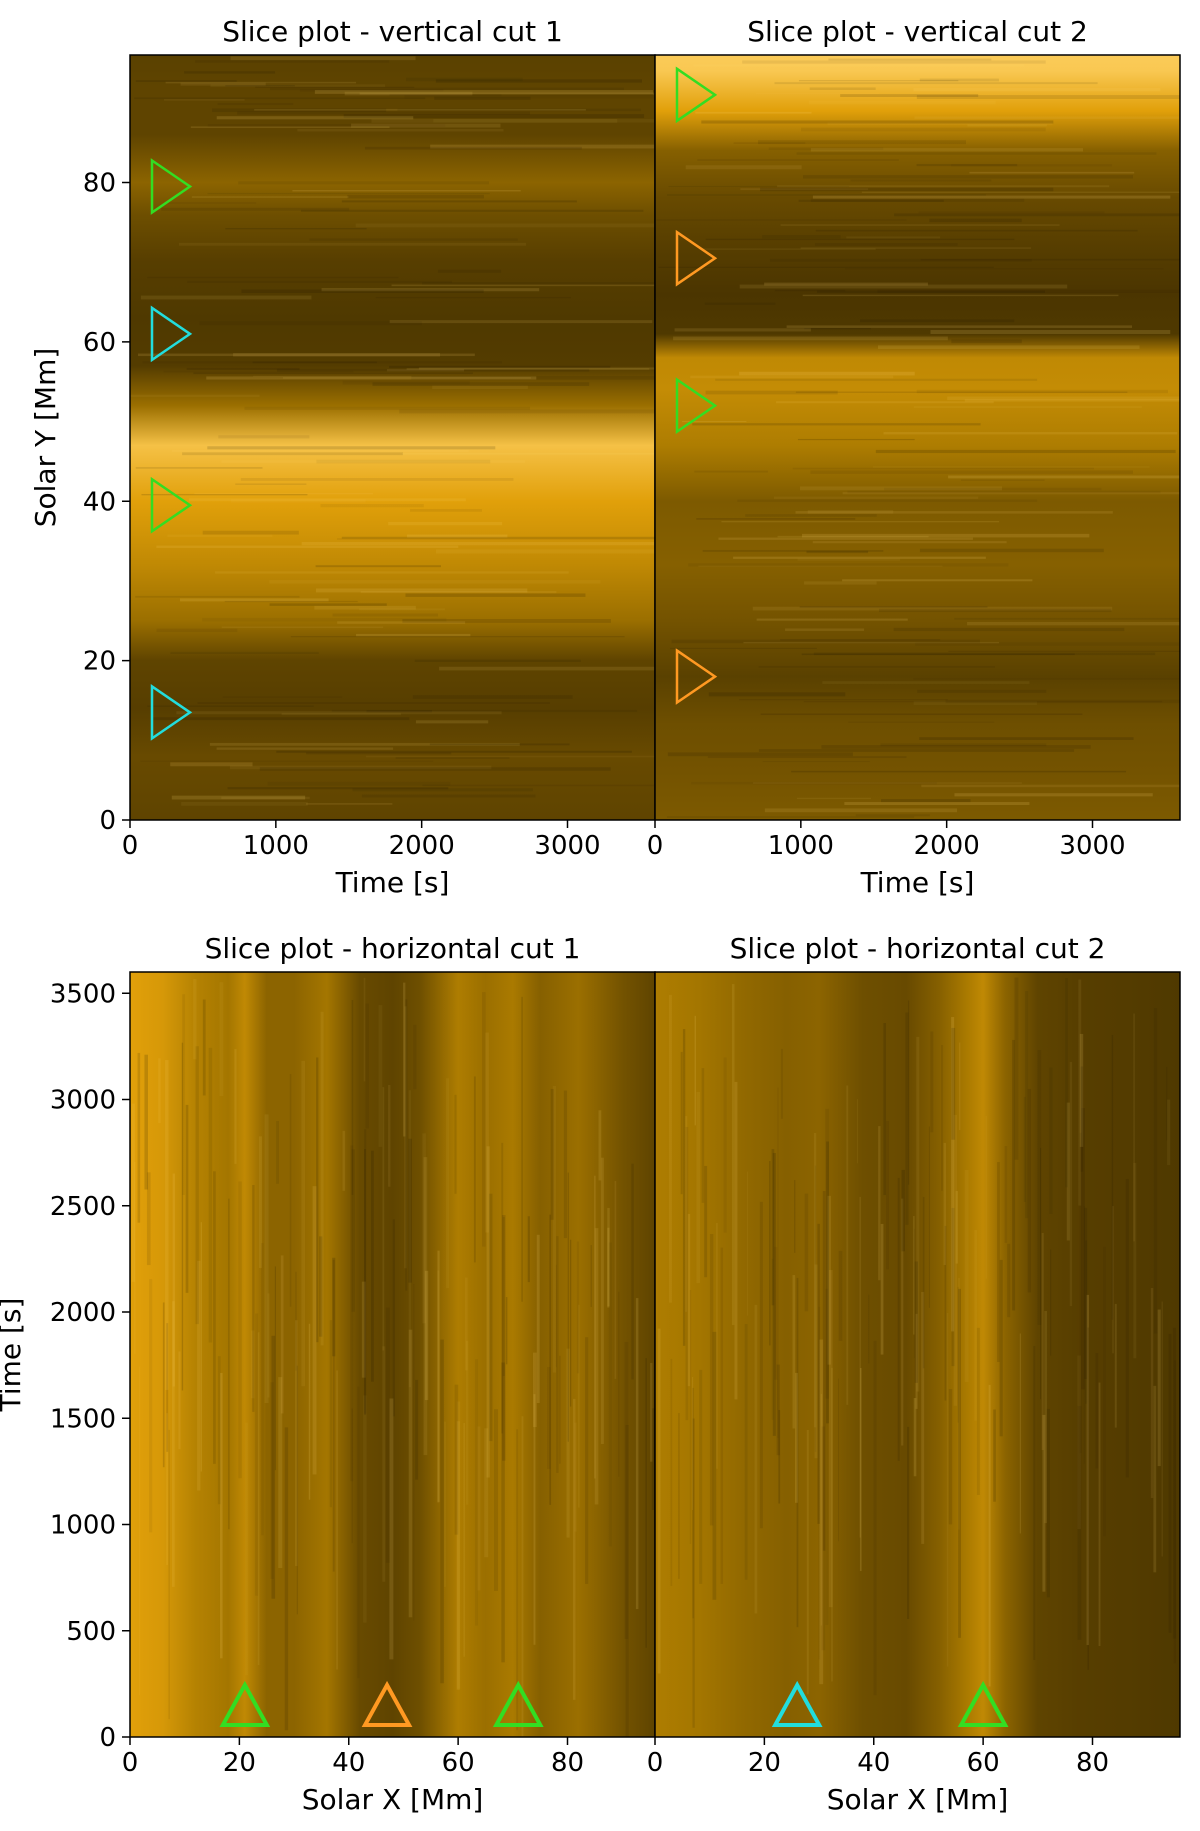  Describe the element at coordinates (567, 1763) in the screenshot. I see `x-tick-label: 80` at that location.